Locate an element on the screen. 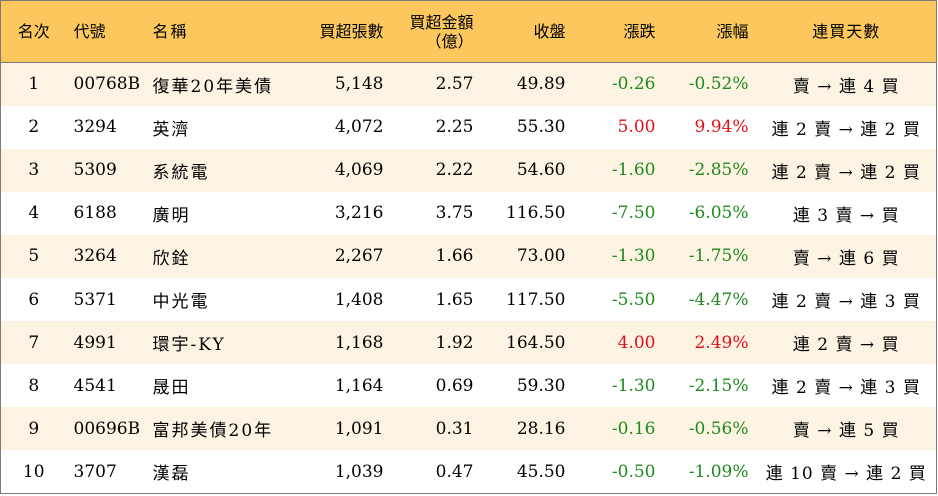  header-buy-amount-line1: 買超金額 is located at coordinates (441, 22).